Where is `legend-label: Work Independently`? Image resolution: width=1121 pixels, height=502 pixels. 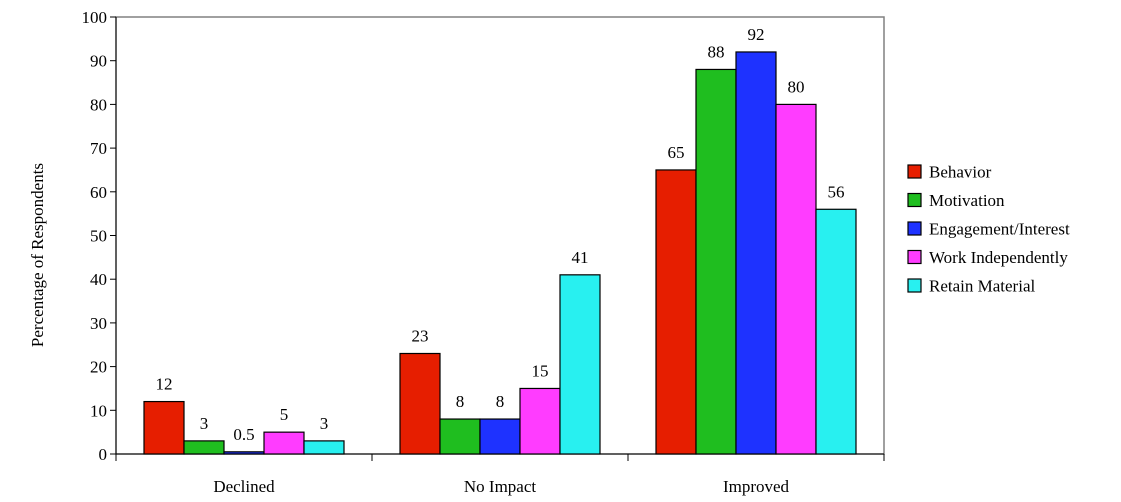
legend-label: Work Independently is located at coordinates (998, 257).